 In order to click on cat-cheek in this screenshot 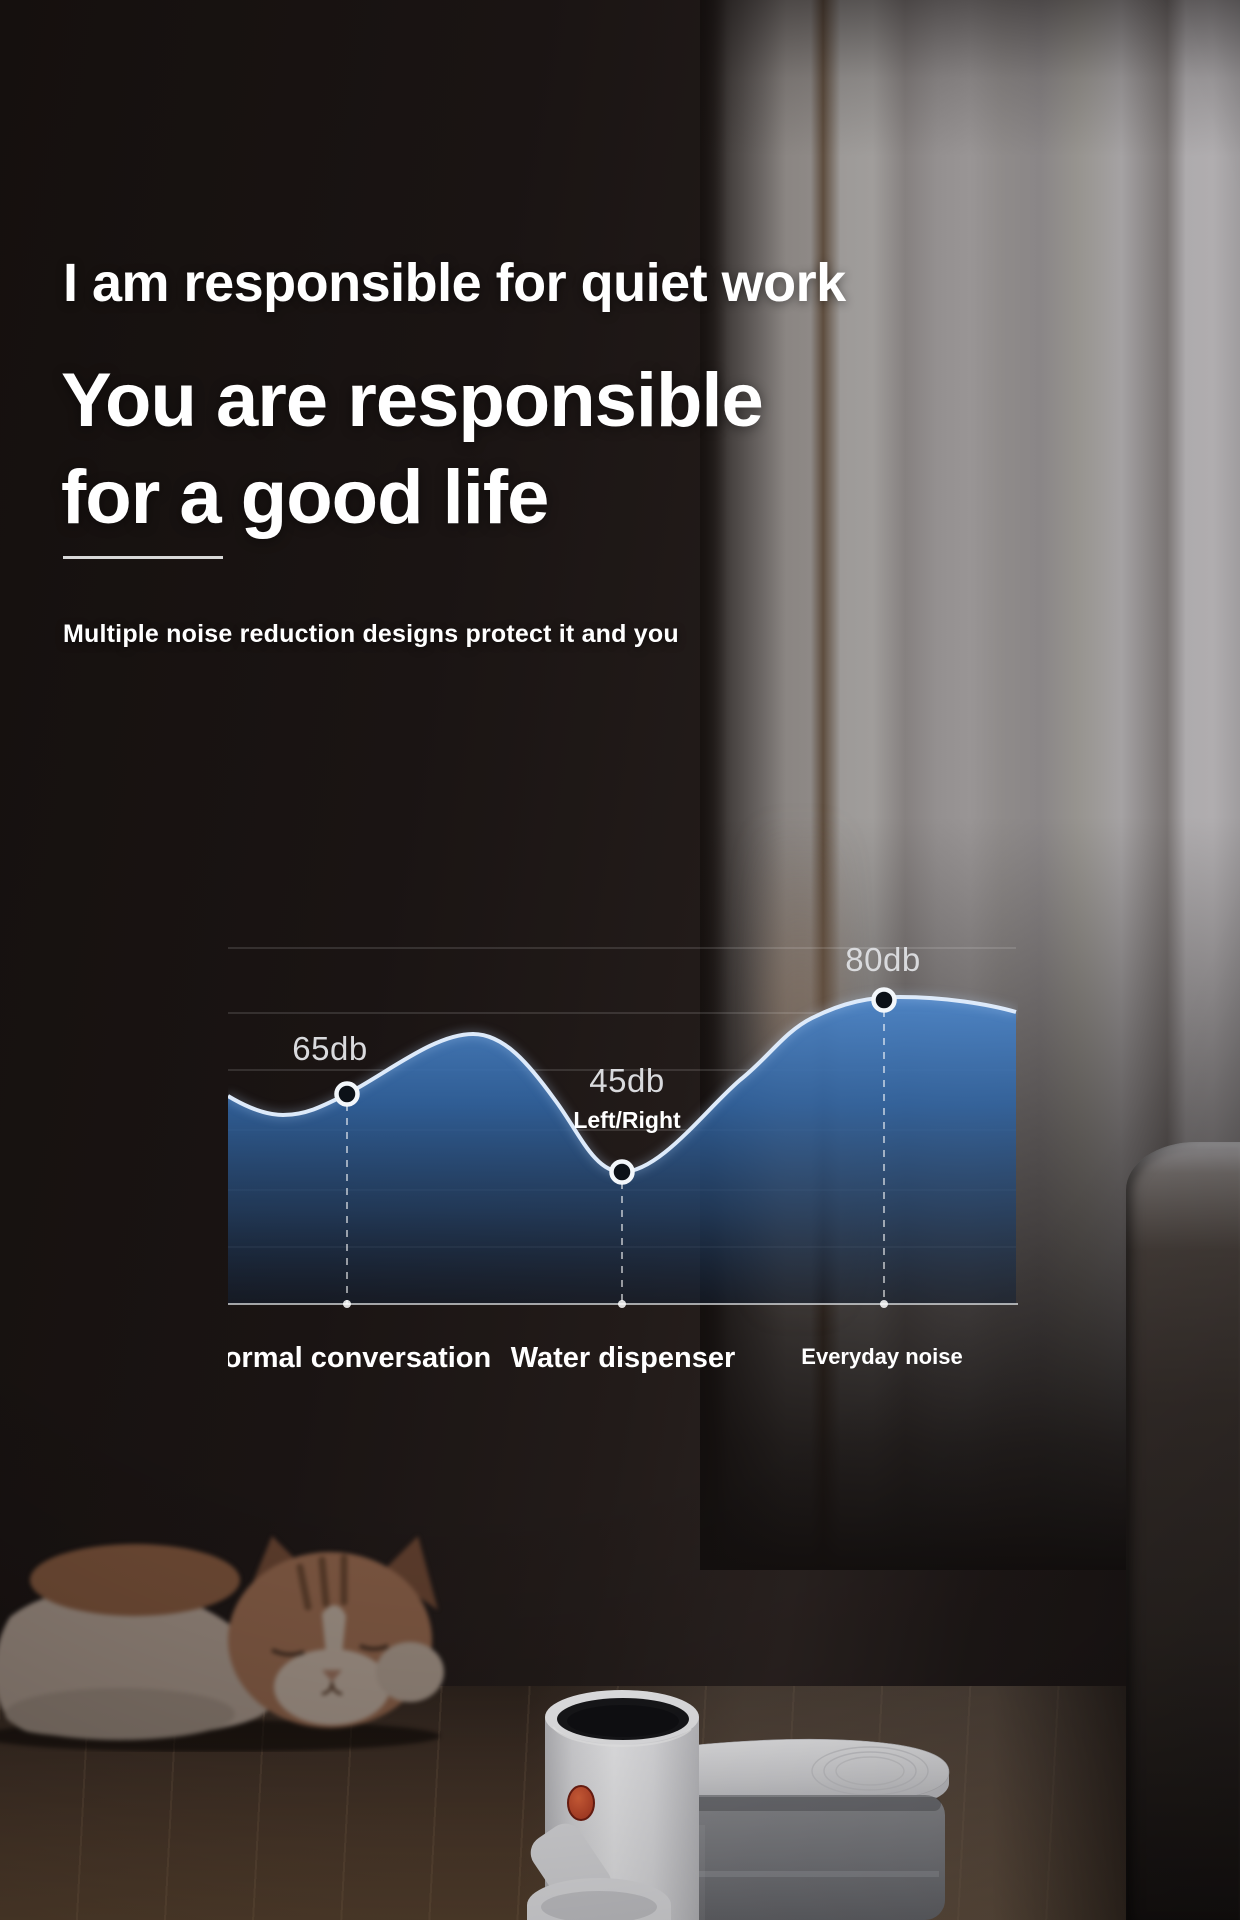, I will do `click(410, 1672)`.